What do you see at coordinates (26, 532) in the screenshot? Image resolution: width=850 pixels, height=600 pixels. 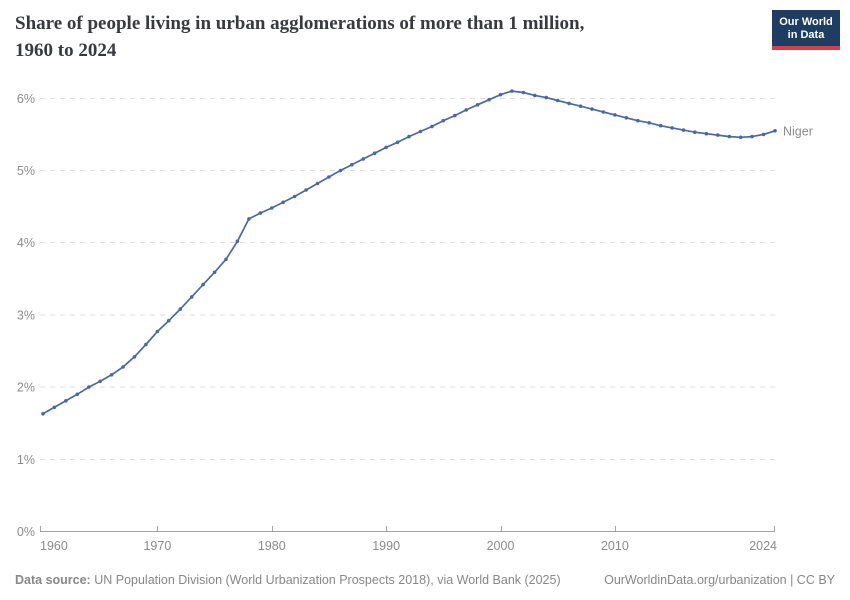 I see `y-axis-label: 0%` at bounding box center [26, 532].